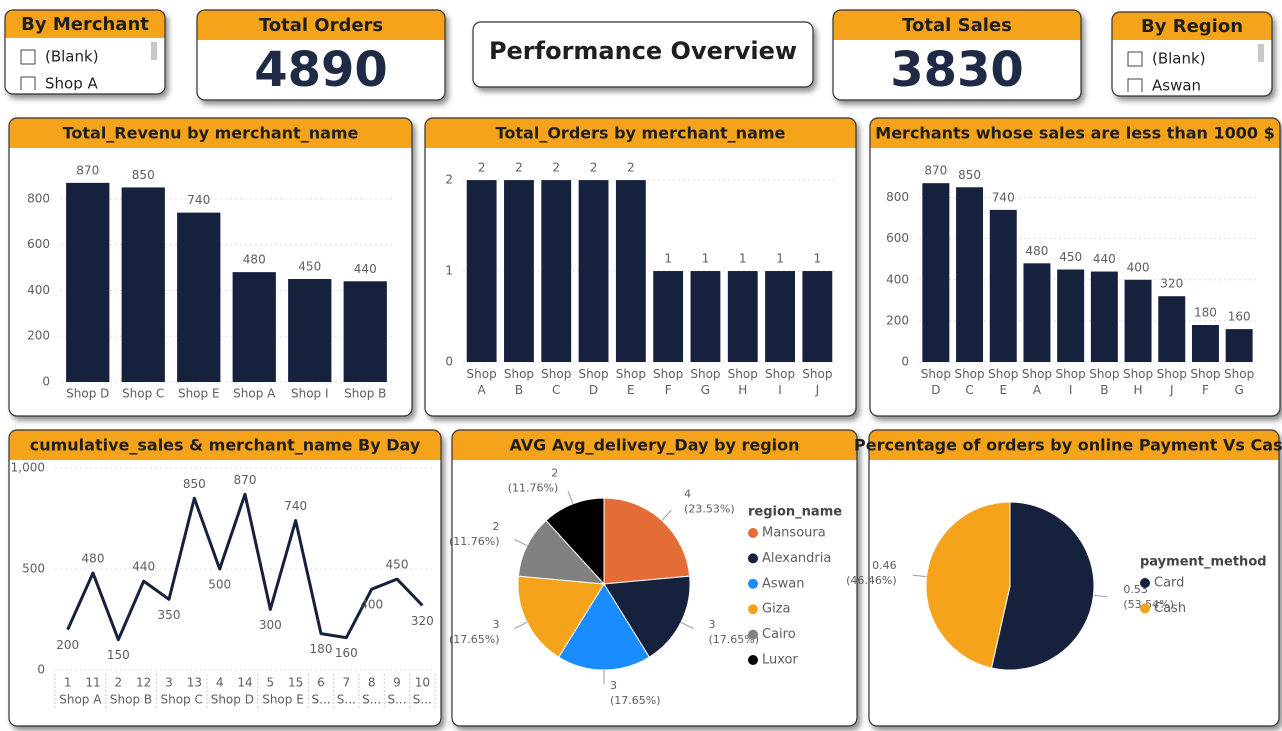  What do you see at coordinates (422, 683) in the screenshot?
I see `x-tick-label: 10` at bounding box center [422, 683].